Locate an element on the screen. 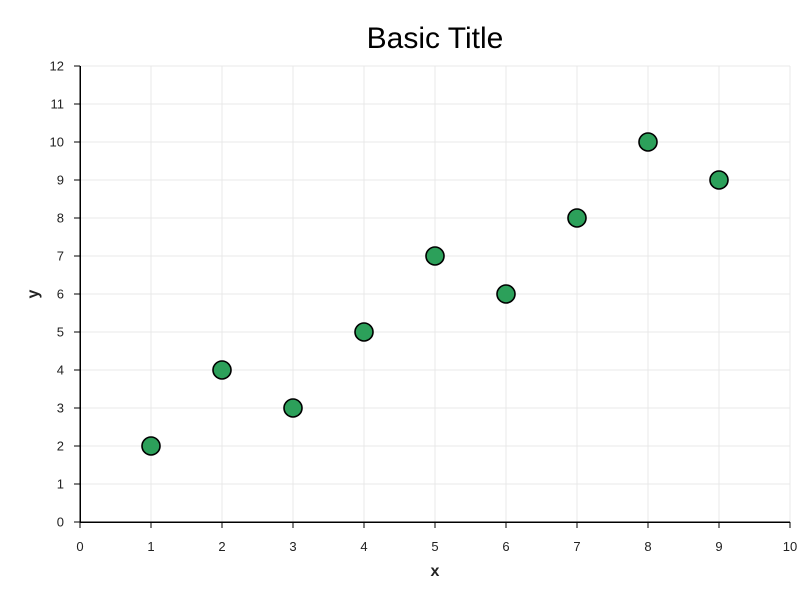 This screenshot has height=600, width=800. y-tick-label: 5 is located at coordinates (60, 332).